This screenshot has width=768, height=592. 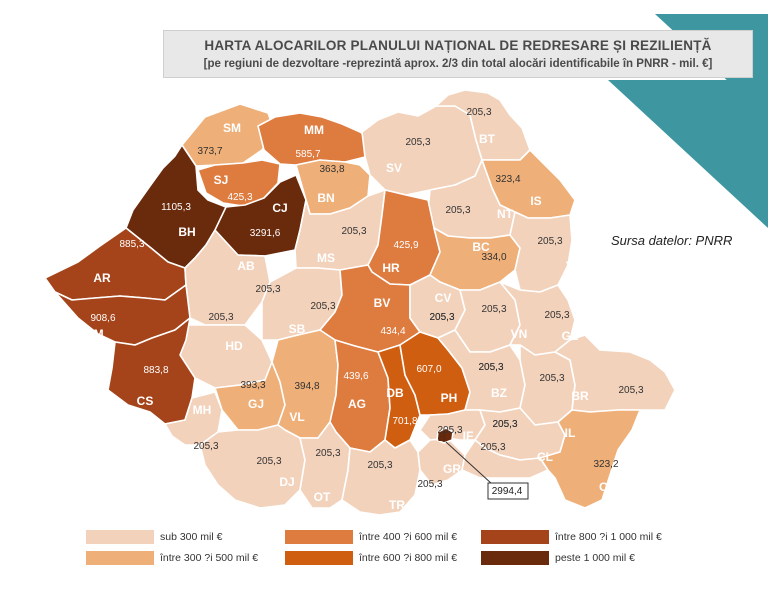 What do you see at coordinates (267, 289) in the screenshot?
I see `county-value-ab: 205,3` at bounding box center [267, 289].